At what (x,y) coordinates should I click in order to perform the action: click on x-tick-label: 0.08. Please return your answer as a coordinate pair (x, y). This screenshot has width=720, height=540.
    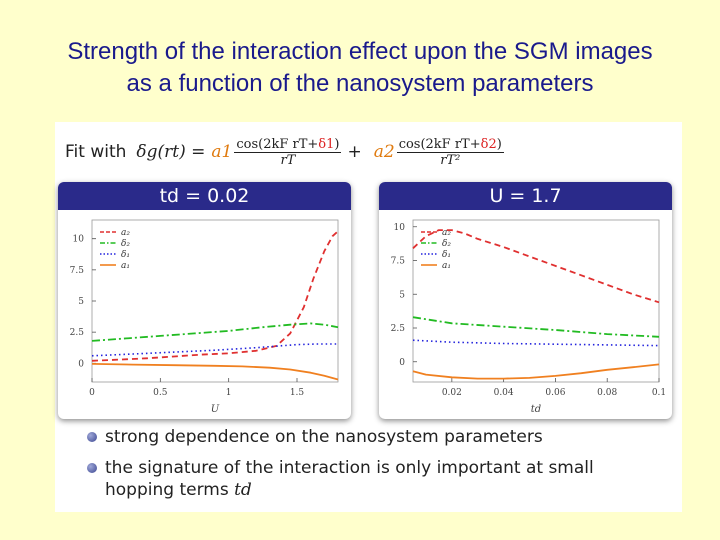
    Looking at the image, I should click on (607, 393).